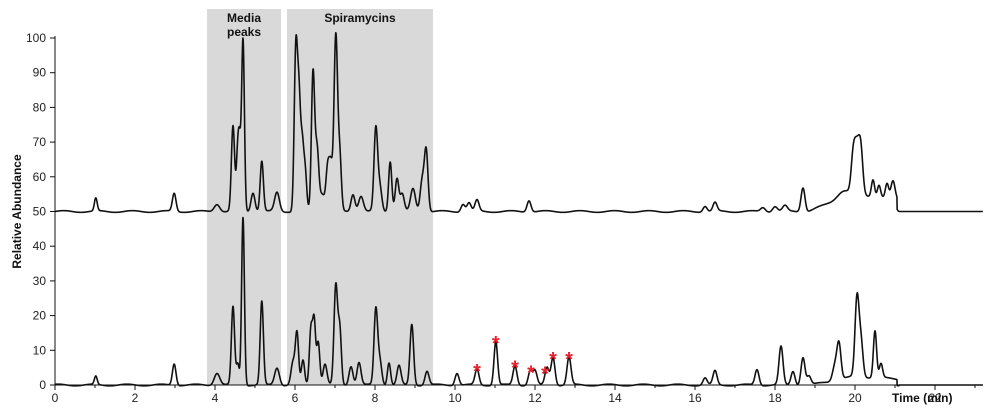 The image size is (990, 415). Describe the element at coordinates (42, 385) in the screenshot. I see `y-tick-label: 0` at that location.